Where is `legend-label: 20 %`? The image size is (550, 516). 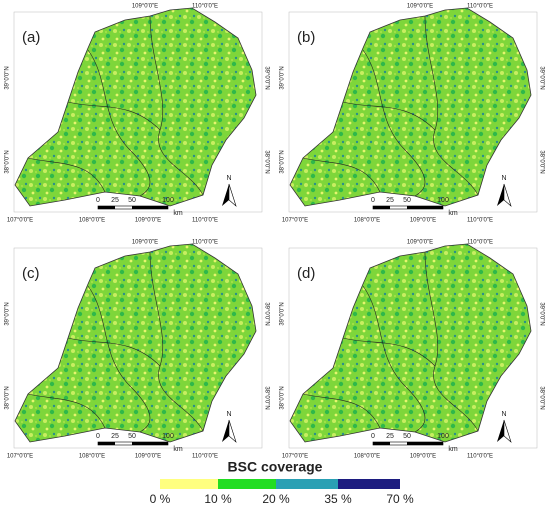 legend-label: 20 % is located at coordinates (276, 499).